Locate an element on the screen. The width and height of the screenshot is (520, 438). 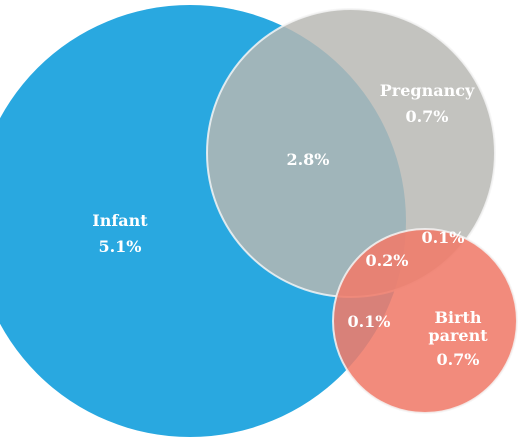
pregnancy-birth-parent-overlap-value: 0.1% is located at coordinates (442, 237).